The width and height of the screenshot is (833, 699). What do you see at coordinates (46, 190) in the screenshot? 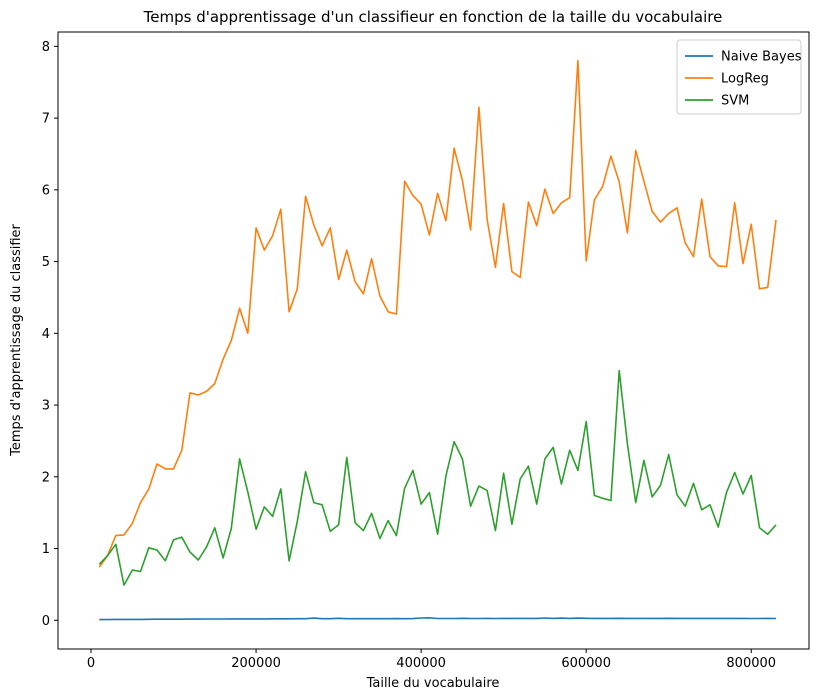
I see `y-tick-label: 6` at bounding box center [46, 190].